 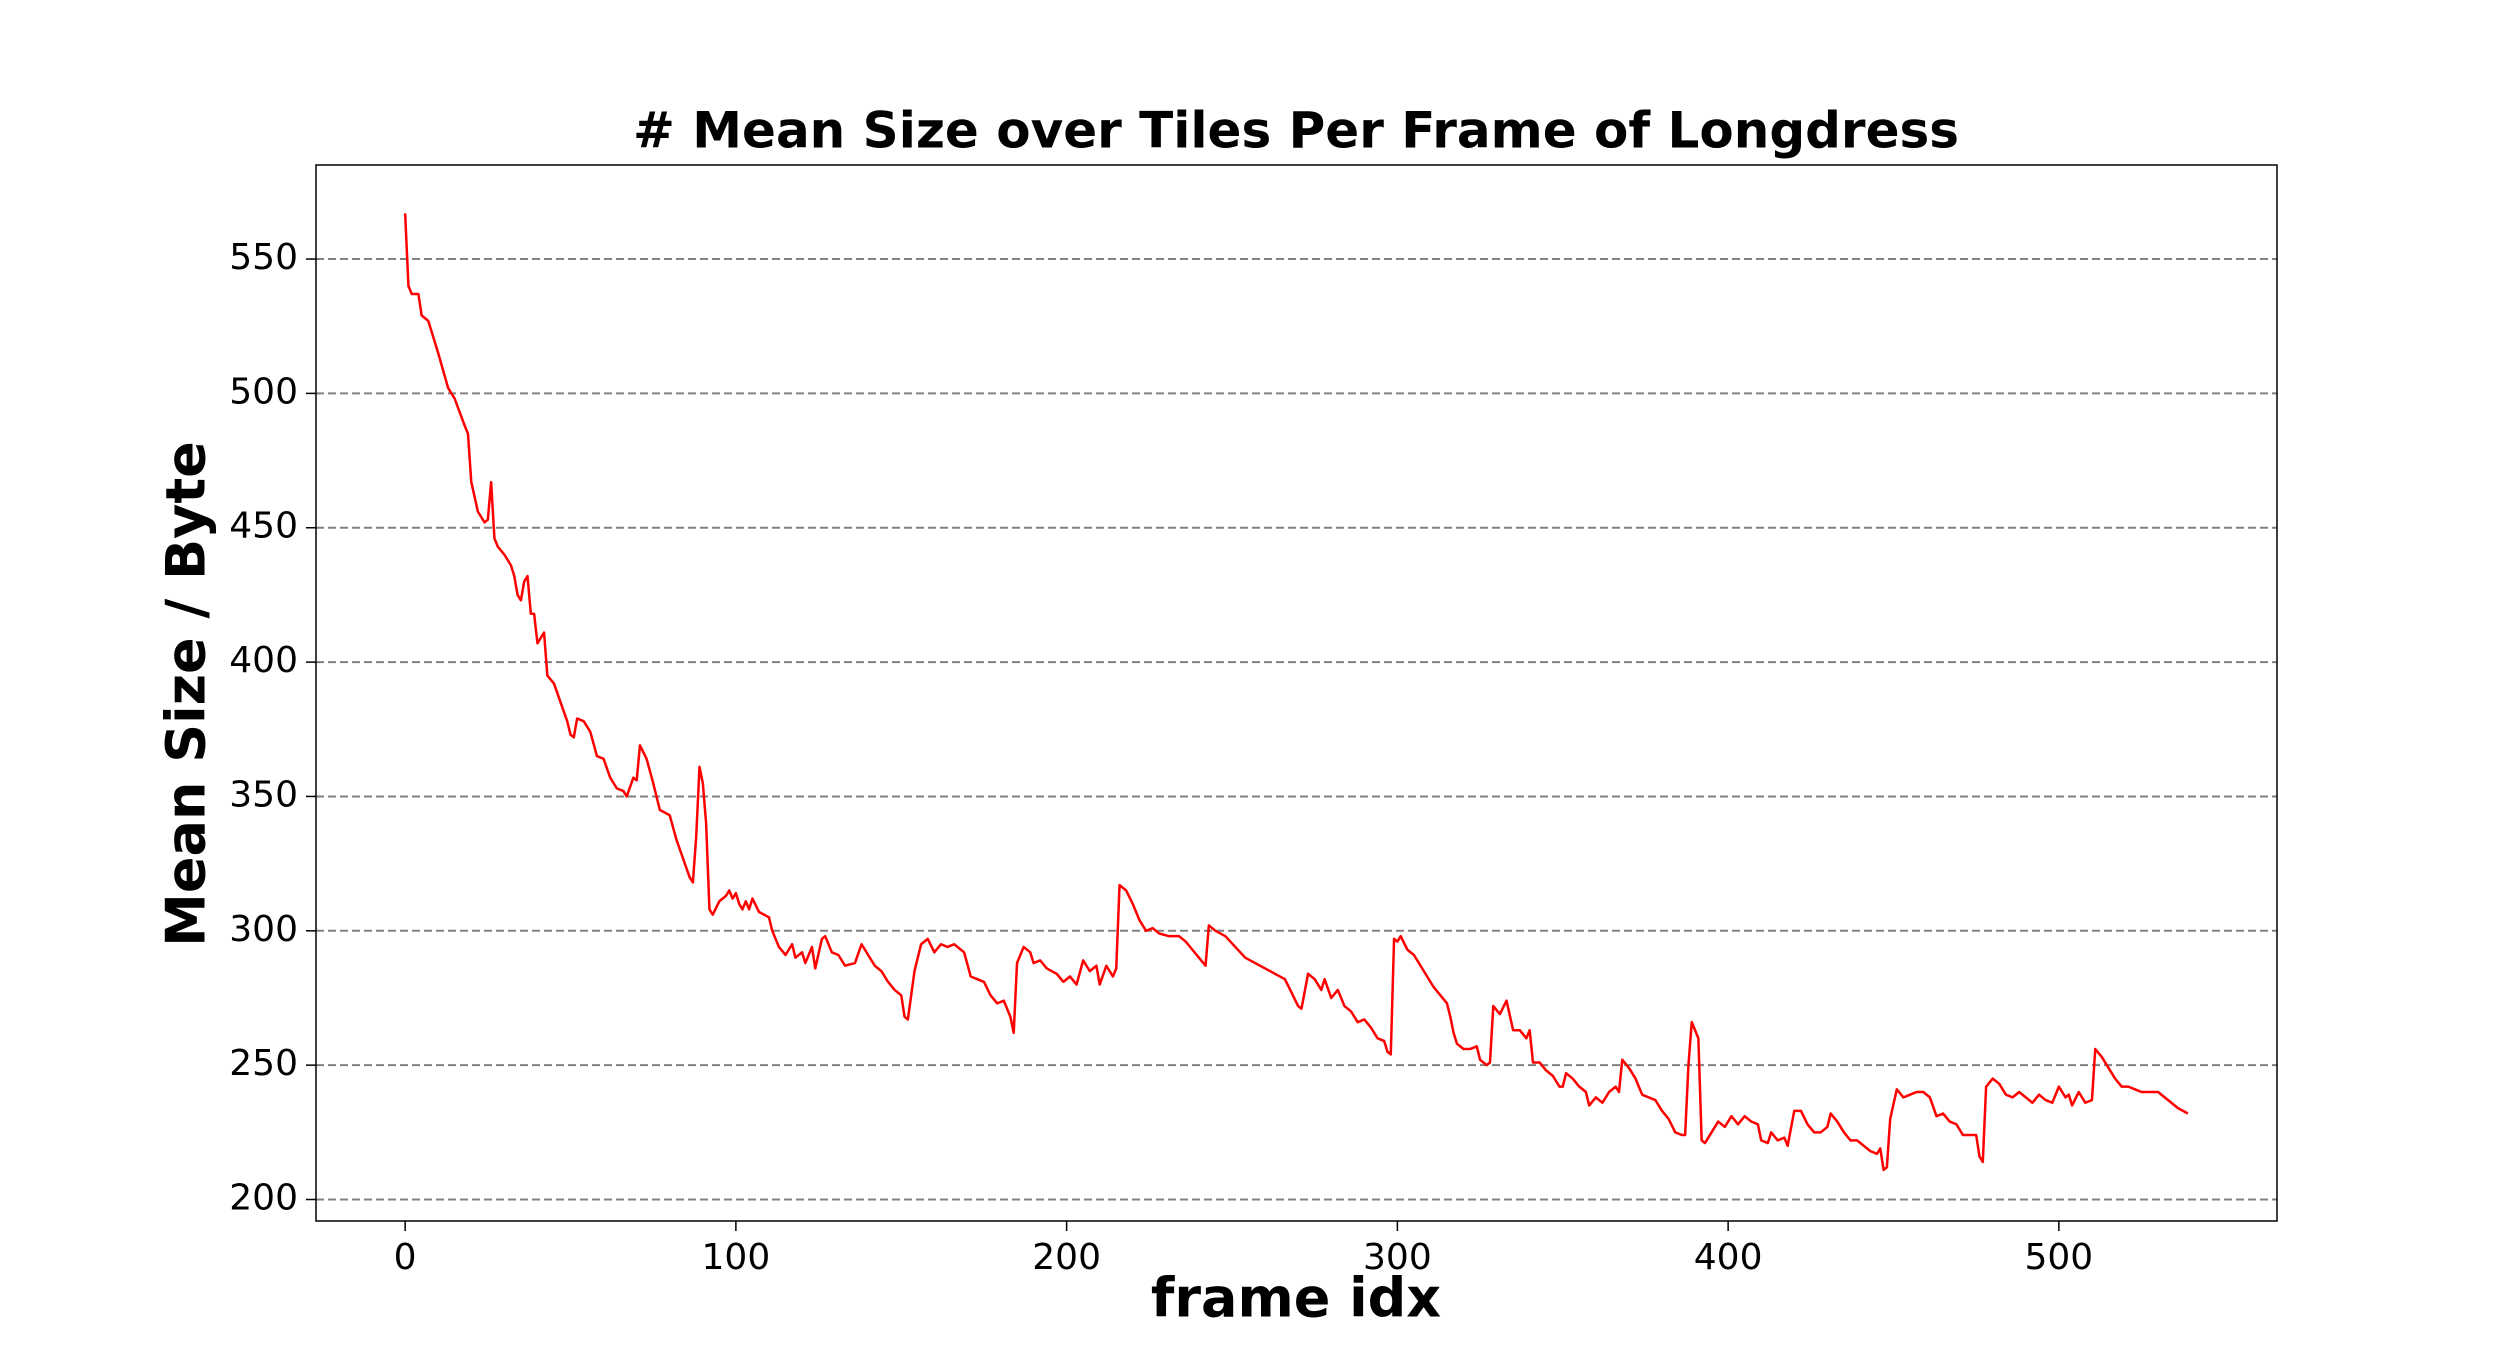 What do you see at coordinates (1728, 1257) in the screenshot?
I see `x-tick-label: 400` at bounding box center [1728, 1257].